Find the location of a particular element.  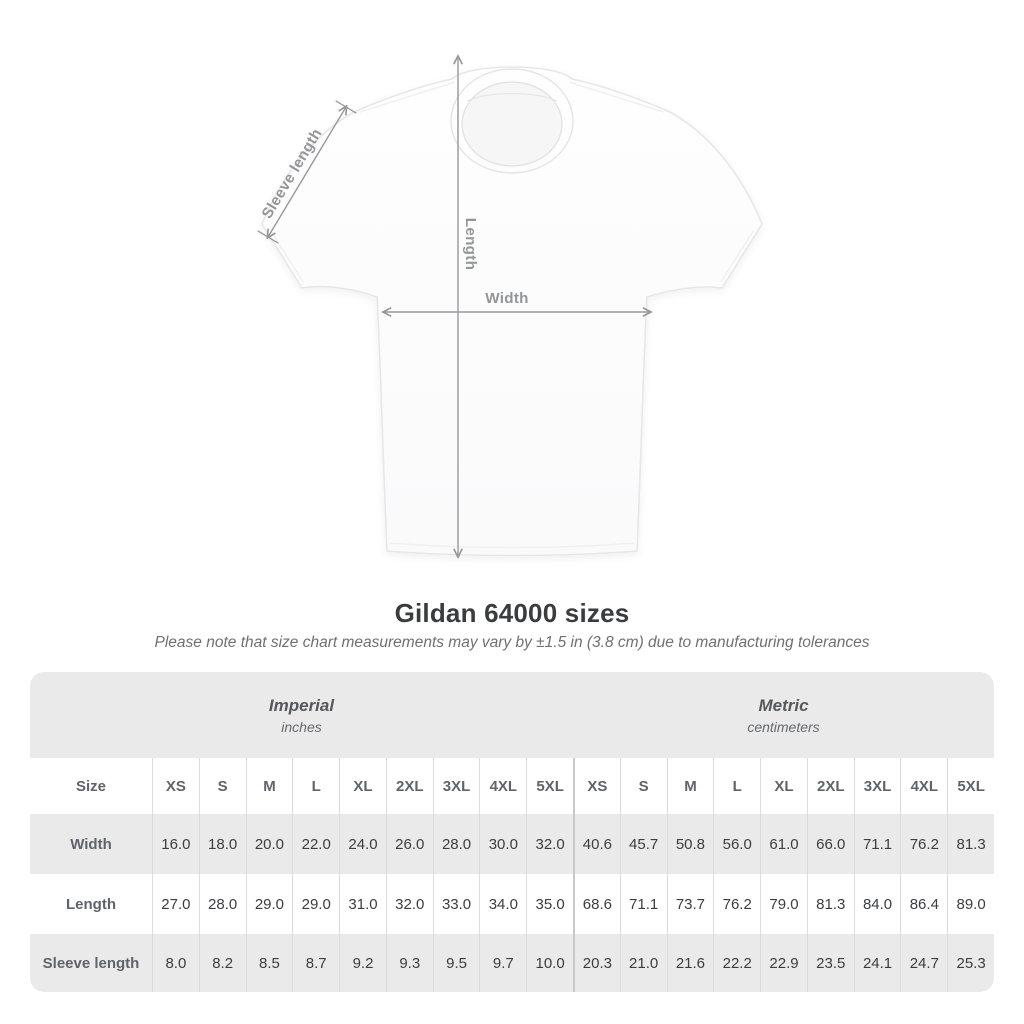

value-cell: 22.9 is located at coordinates (783, 963).